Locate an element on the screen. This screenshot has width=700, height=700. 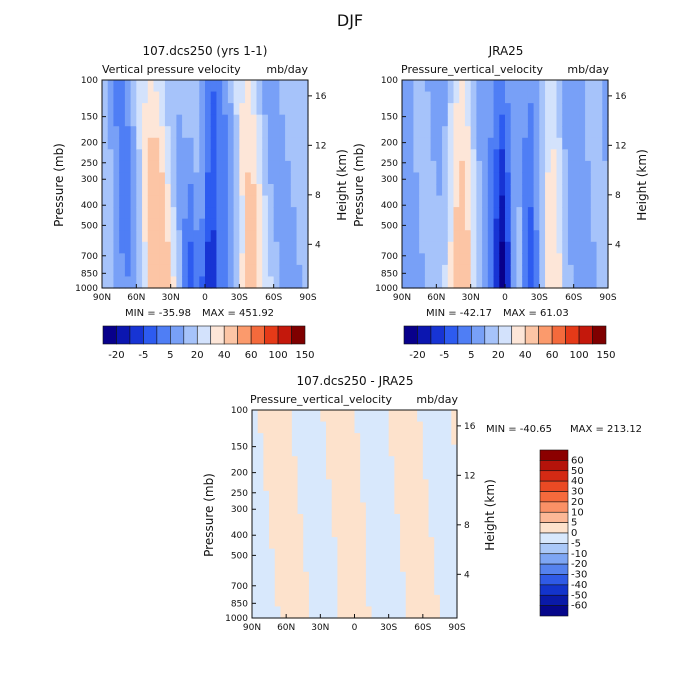
y-tick-label: 500 is located at coordinates (239, 556).